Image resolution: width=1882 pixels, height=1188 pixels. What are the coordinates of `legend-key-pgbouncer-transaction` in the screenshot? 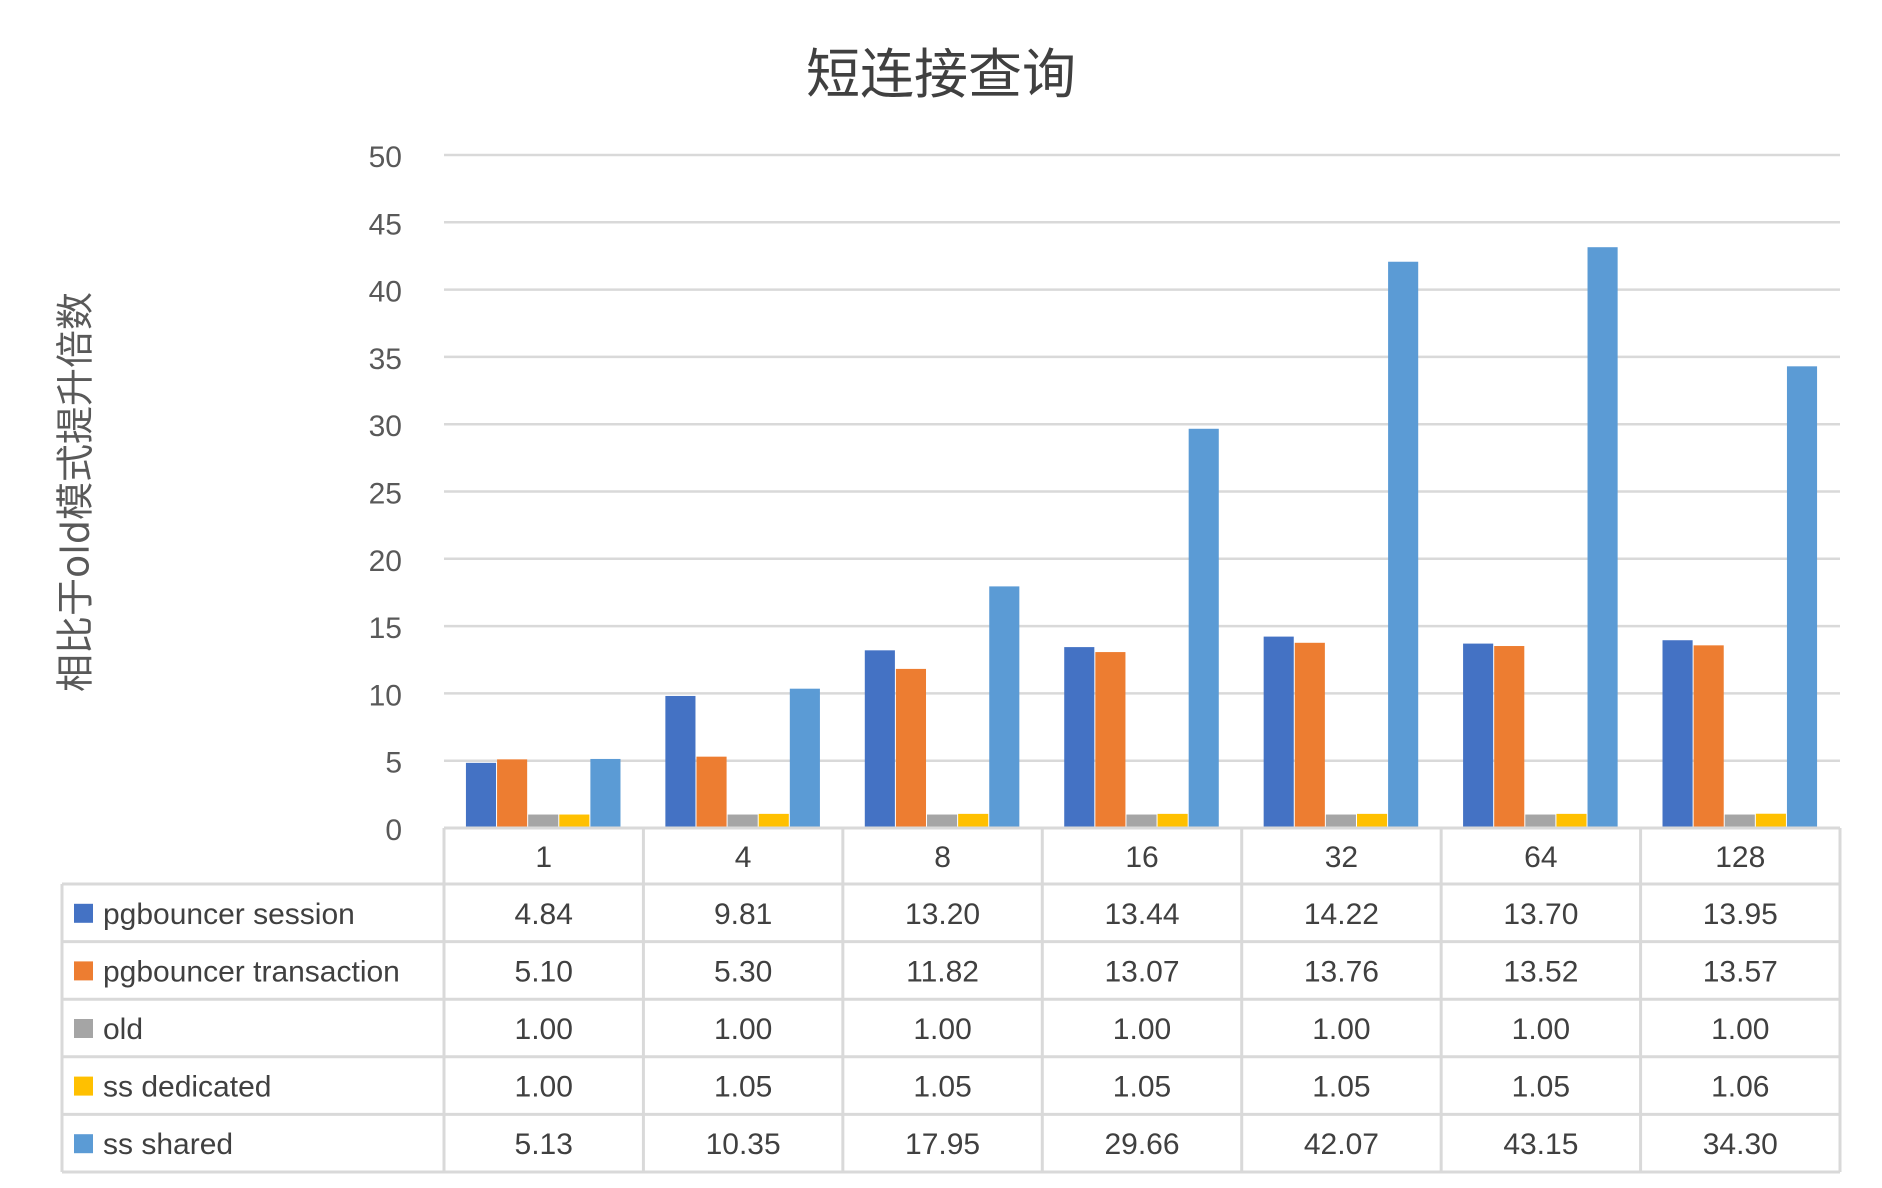 It's located at (83, 971).